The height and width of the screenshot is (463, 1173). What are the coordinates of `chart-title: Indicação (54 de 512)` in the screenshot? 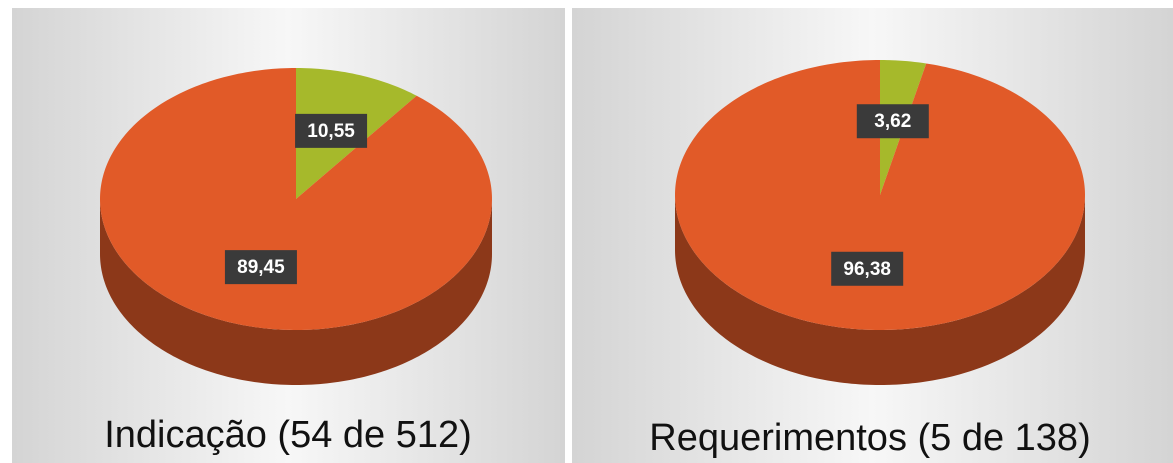 It's located at (288, 435).